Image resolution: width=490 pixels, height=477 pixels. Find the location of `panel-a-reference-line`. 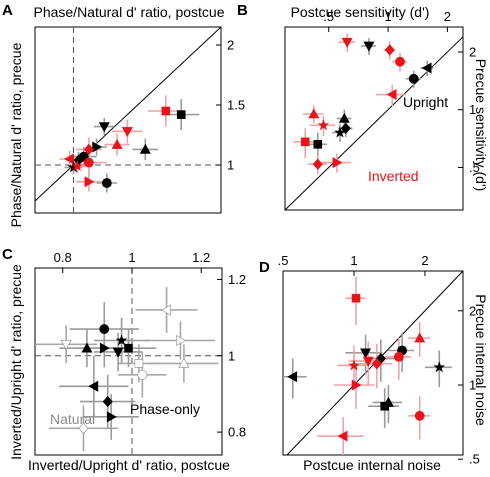

panel-a-reference-line is located at coordinates (128, 114).